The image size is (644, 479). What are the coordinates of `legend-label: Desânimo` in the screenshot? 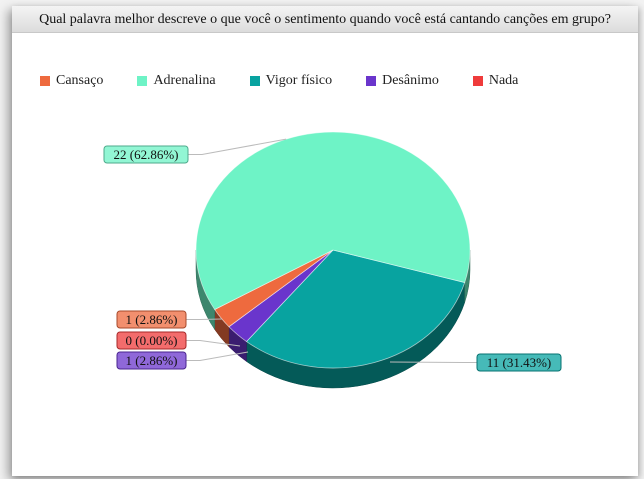 It's located at (410, 80).